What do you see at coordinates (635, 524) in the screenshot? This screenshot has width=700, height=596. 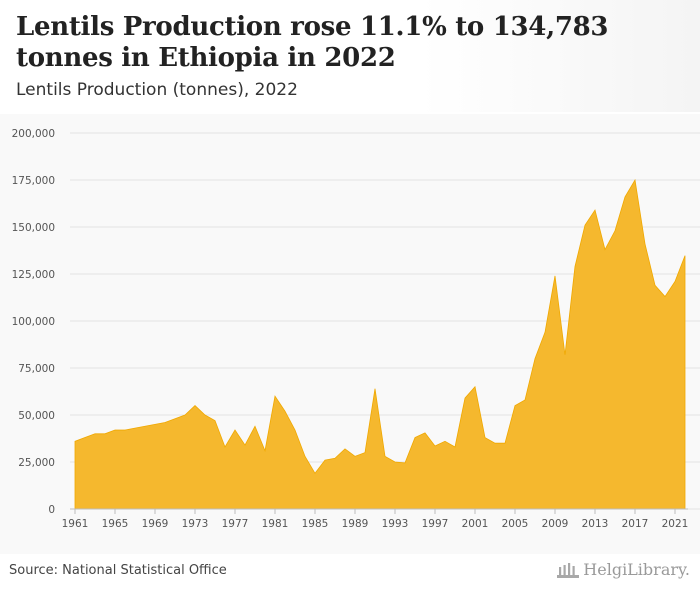 I see `x-tick-label: 2017` at bounding box center [635, 524].